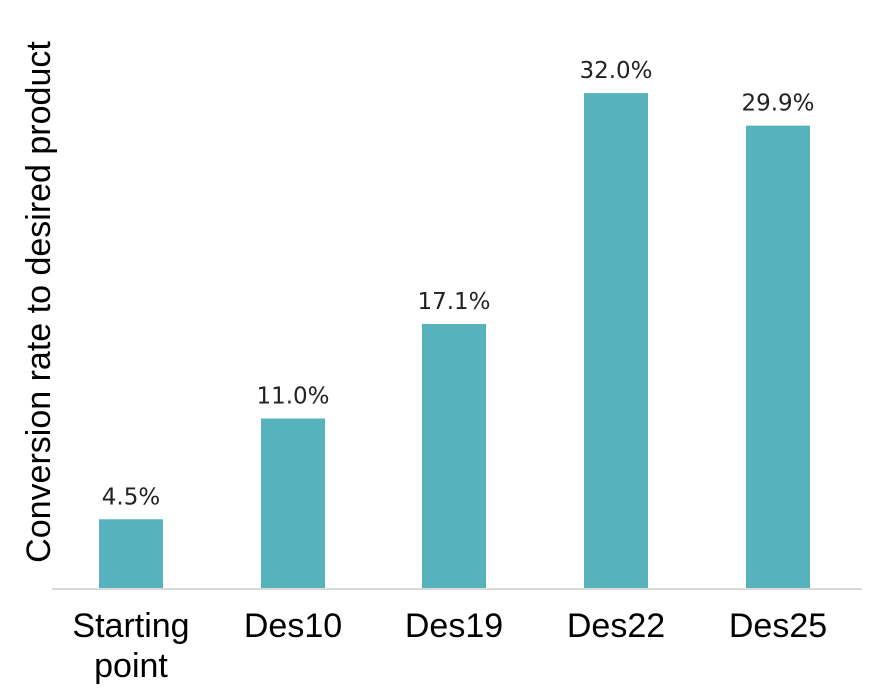 This screenshot has height=696, width=869. I want to click on x-tick-label-2-0: Des19, so click(454, 626).